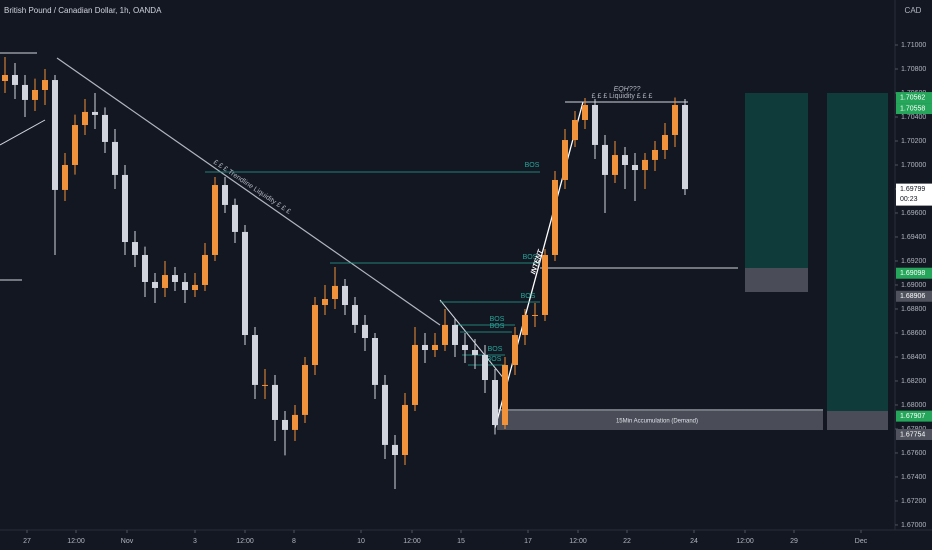 This screenshot has height=550, width=932. I want to click on x-tick-label: Dec, so click(861, 541).